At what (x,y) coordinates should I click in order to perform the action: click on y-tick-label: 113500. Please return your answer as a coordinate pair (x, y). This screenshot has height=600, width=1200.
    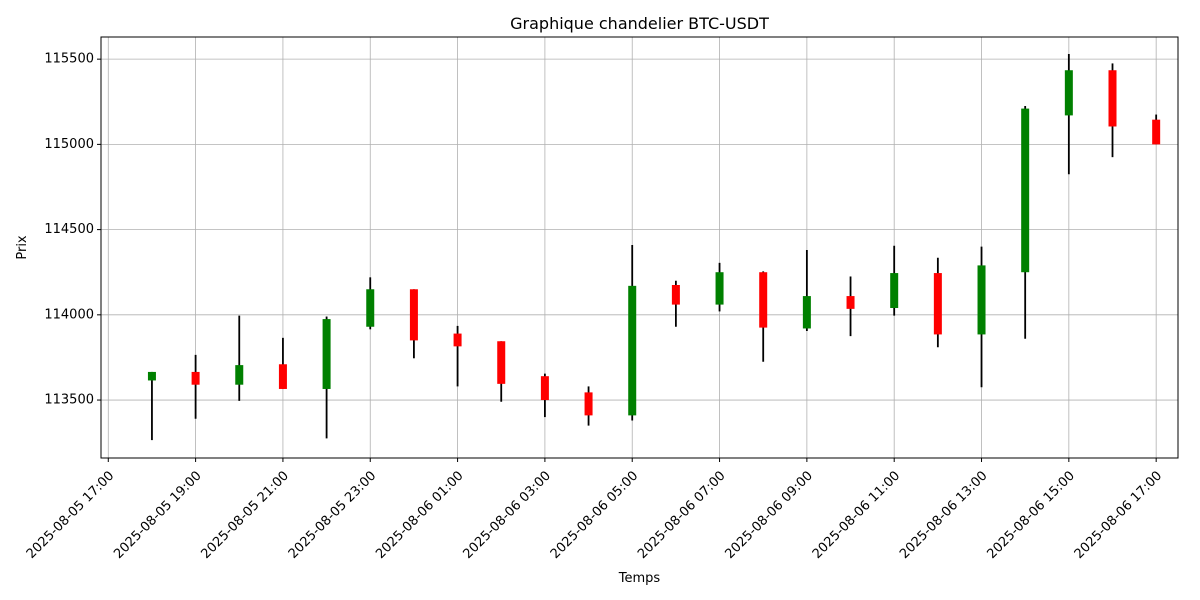
    Looking at the image, I should click on (69, 400).